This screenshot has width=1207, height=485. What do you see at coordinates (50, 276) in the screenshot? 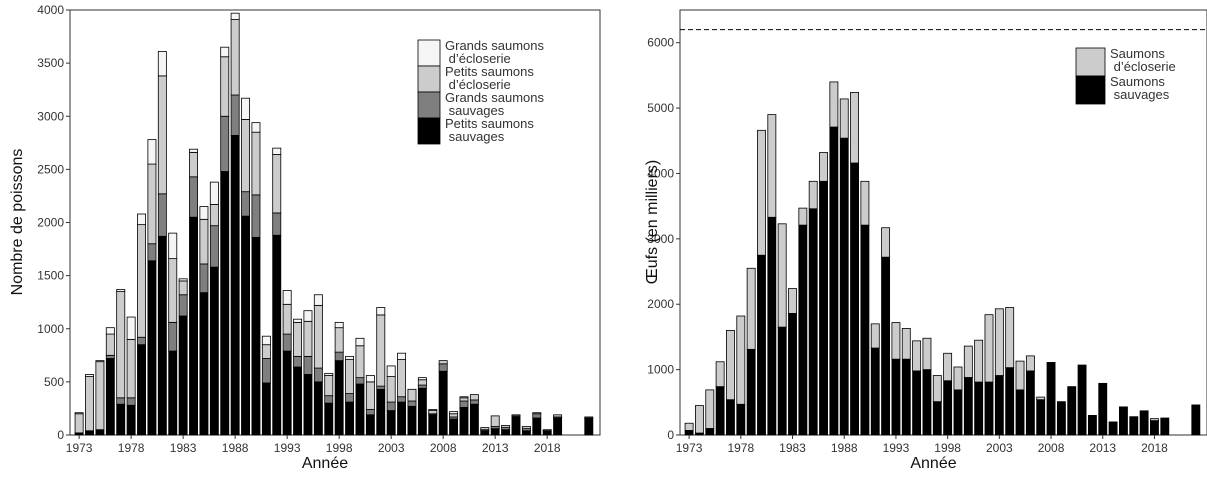
I see `y-tick-label: 1500` at bounding box center [50, 276].